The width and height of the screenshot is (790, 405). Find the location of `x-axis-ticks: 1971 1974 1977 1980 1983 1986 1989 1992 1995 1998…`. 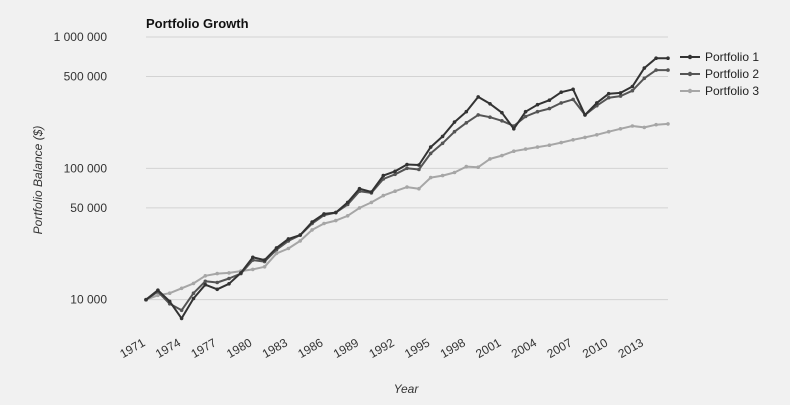

x-axis-ticks: 1971 1974 1977 1980 1983 1986 1989 1992 1995 1998… is located at coordinates (381, 348).